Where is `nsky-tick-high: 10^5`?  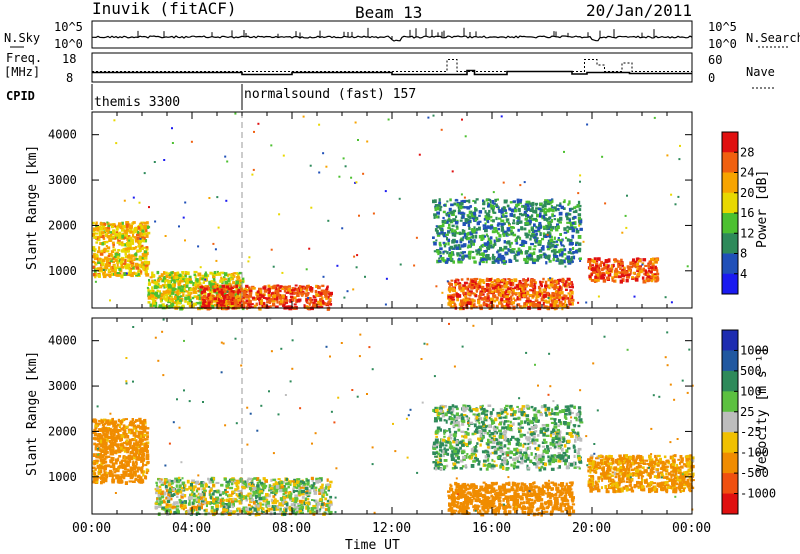
nsky-tick-high: 10^5 is located at coordinates (68, 27).